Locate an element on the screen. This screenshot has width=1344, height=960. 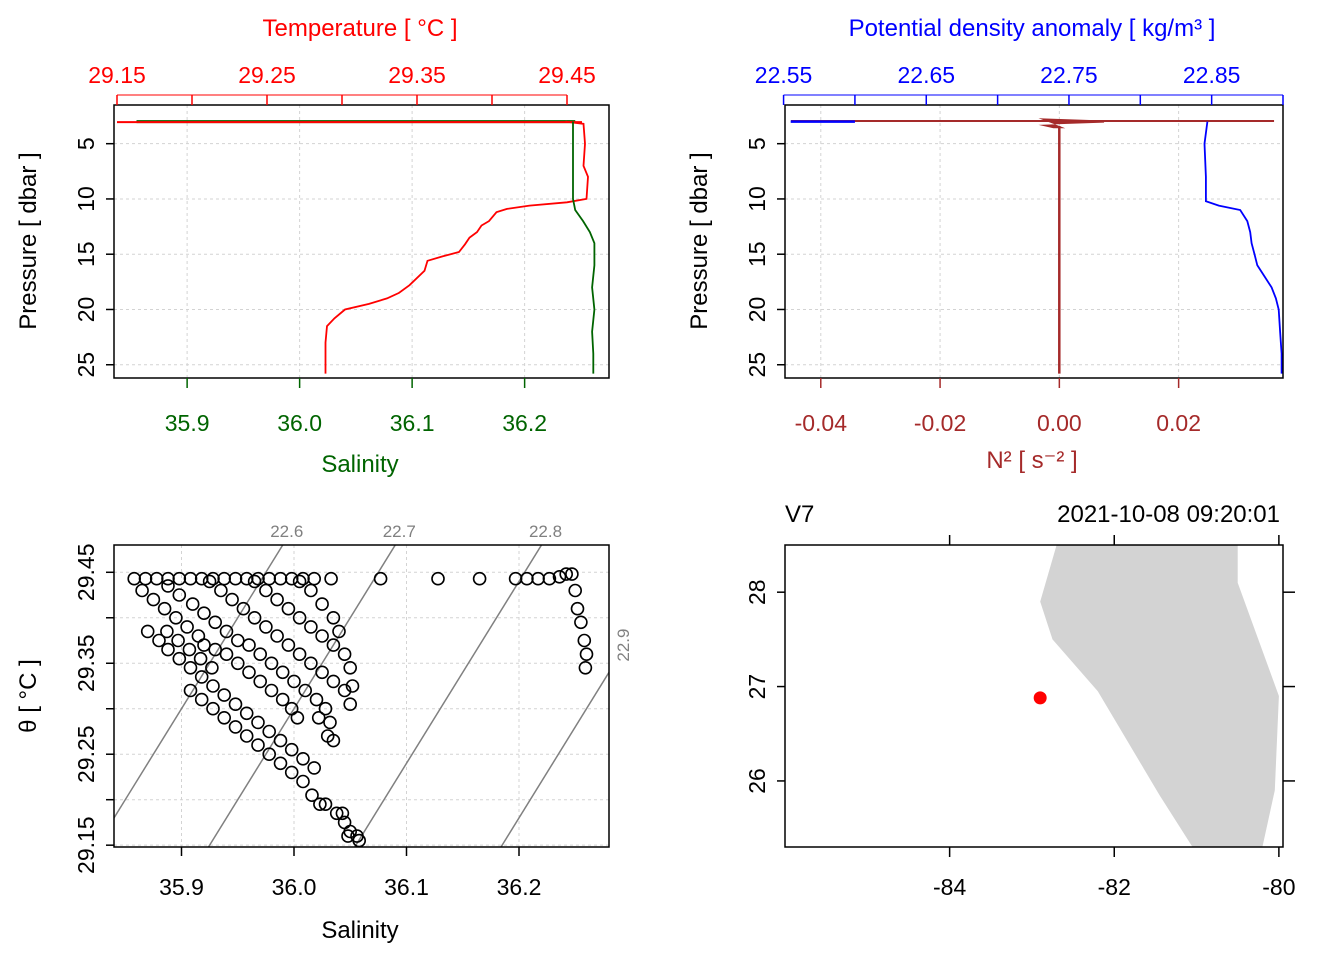
density-tick-label: 22.85 is located at coordinates (1212, 75).